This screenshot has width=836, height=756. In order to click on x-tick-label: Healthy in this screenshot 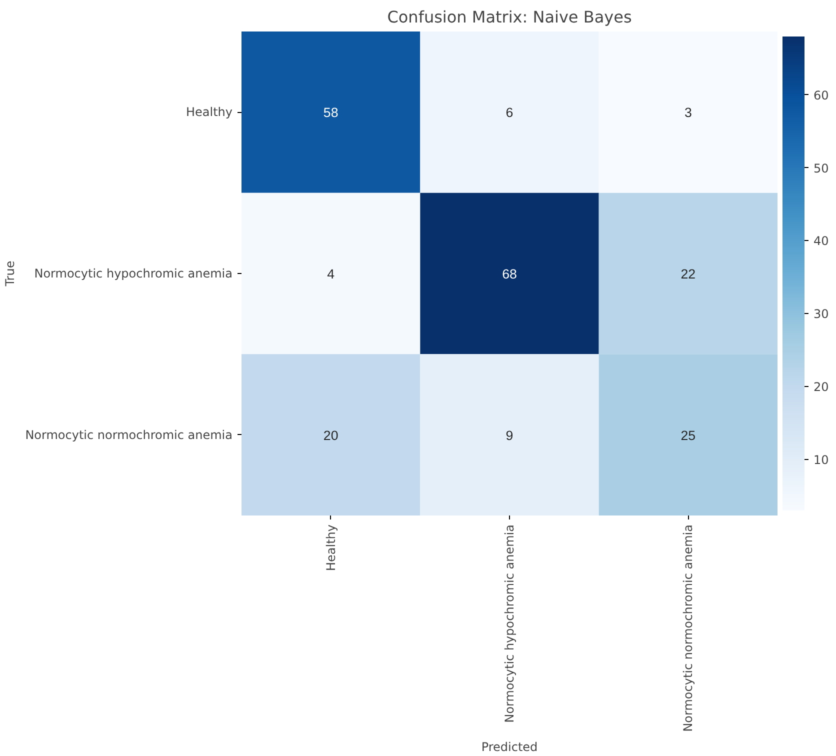, I will do `click(331, 548)`.